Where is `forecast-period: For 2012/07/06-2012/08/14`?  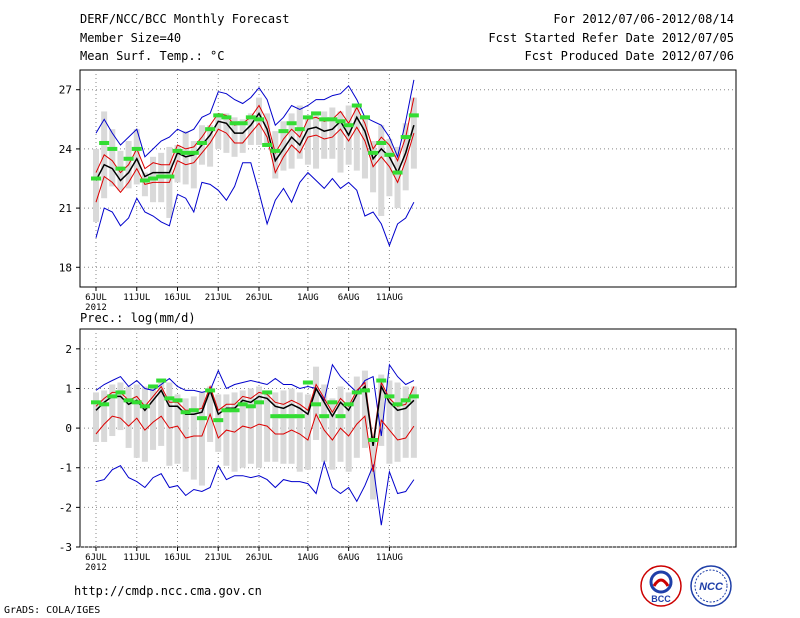 forecast-period: For 2012/07/06-2012/08/14 is located at coordinates (643, 19).